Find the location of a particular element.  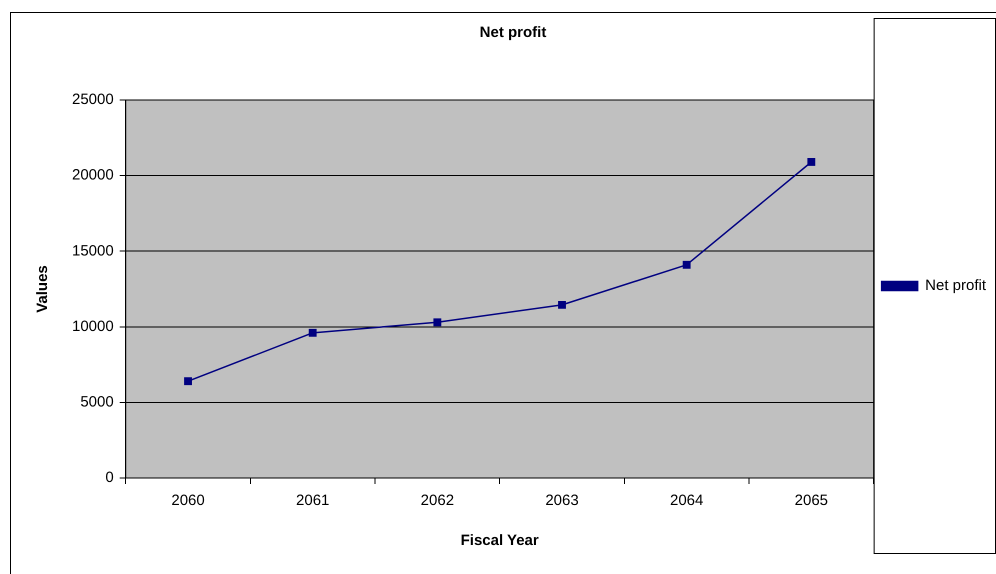

y-tick-label: 0 is located at coordinates (109, 477).